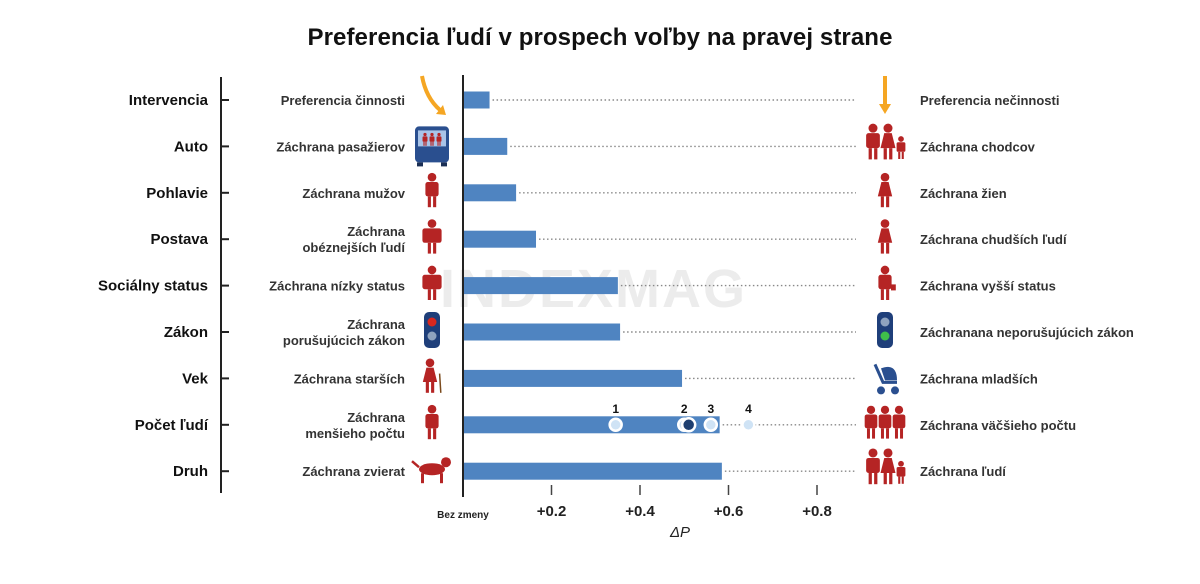 The height and width of the screenshot is (584, 1200). Describe the element at coordinates (191, 146) in the screenshot. I see `category-label: Auto` at that location.